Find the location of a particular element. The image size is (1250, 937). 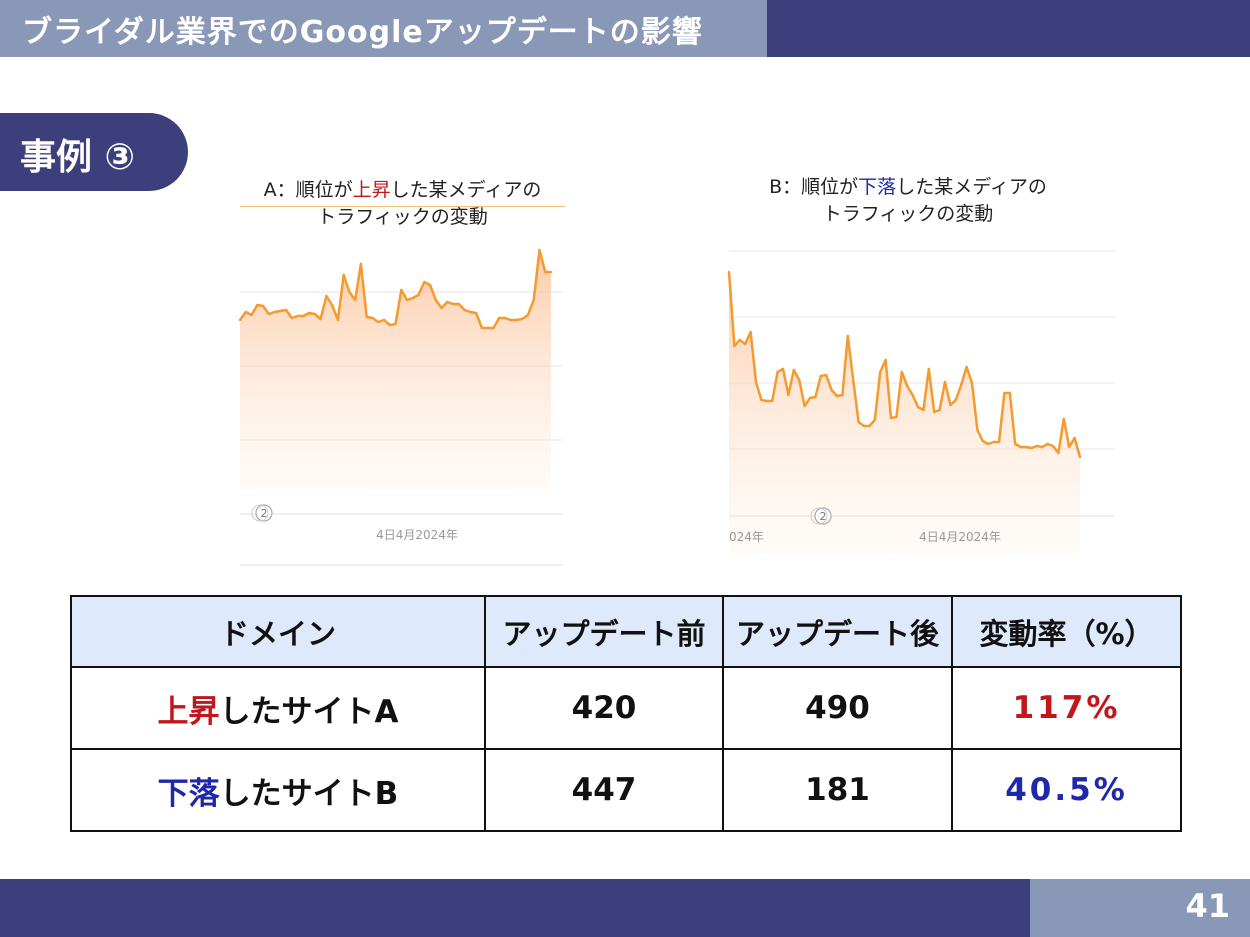

case-label: 事例 ③ is located at coordinates (78, 157).